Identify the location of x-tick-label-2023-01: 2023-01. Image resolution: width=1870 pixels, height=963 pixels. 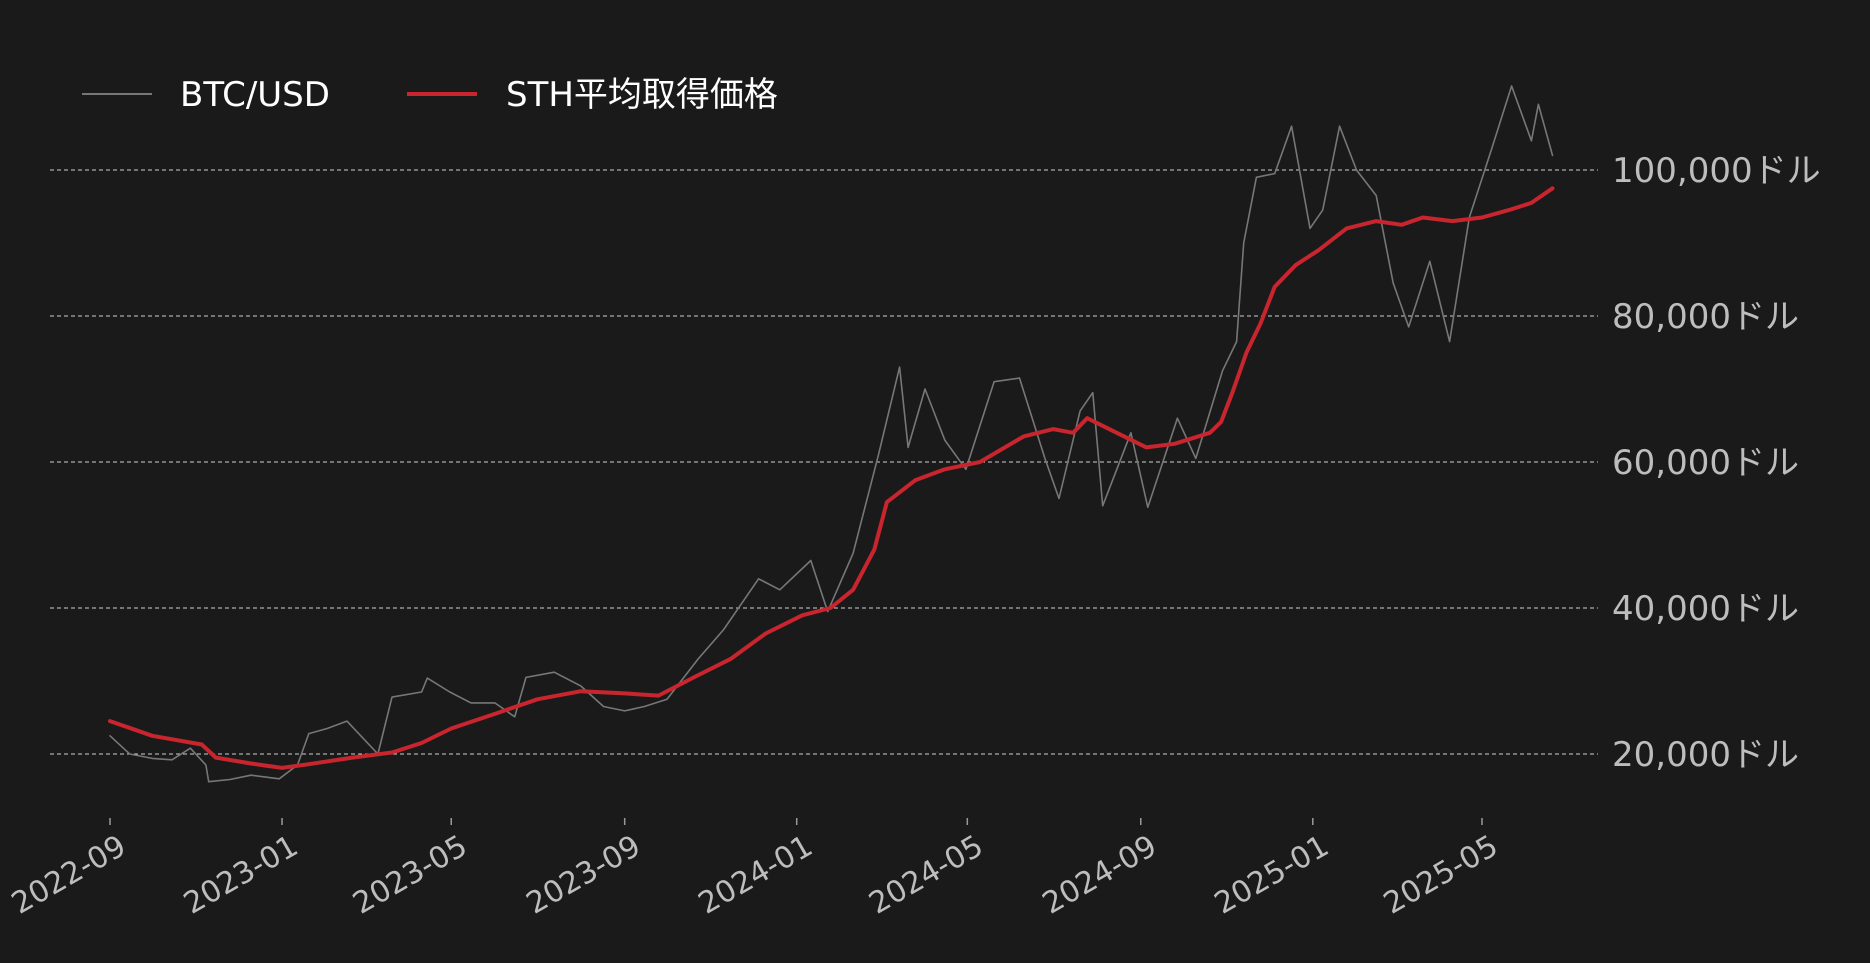
(241, 875).